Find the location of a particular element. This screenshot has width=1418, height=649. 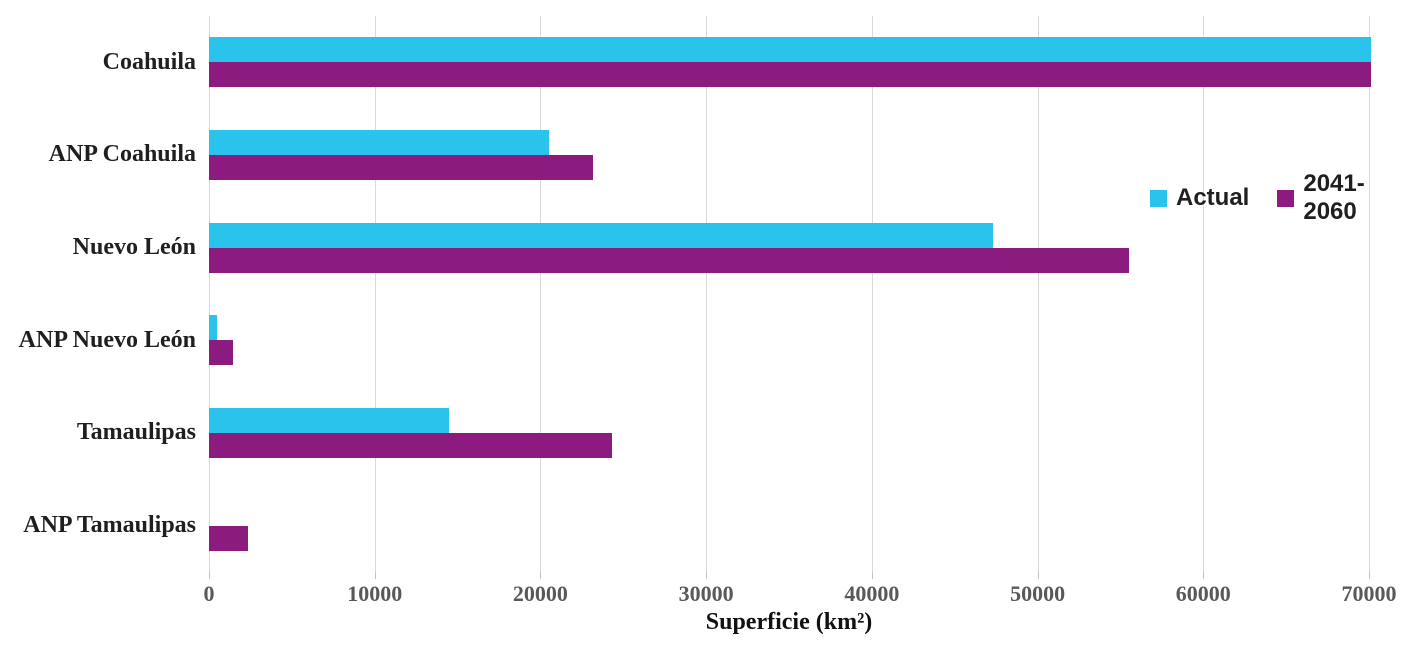

tick-label-40000: 40000 is located at coordinates (872, 593).